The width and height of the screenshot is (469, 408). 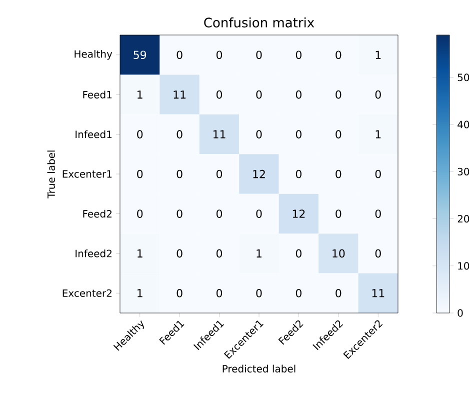 I want to click on data-label: 10, so click(x=338, y=253).